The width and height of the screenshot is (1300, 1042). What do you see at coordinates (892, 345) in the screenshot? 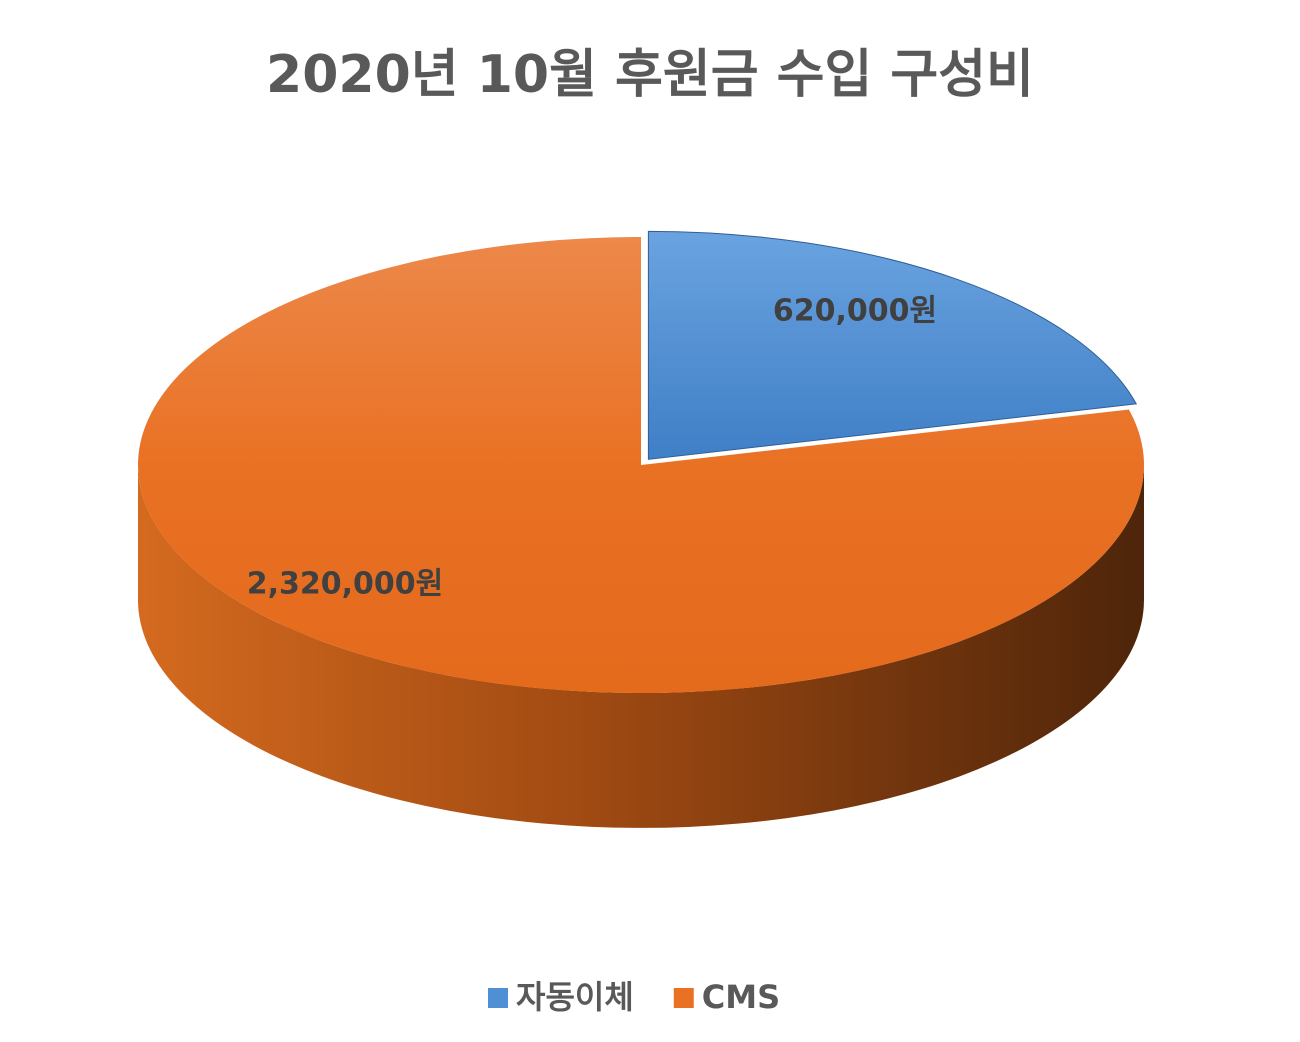
I see `pie-slice` at bounding box center [892, 345].